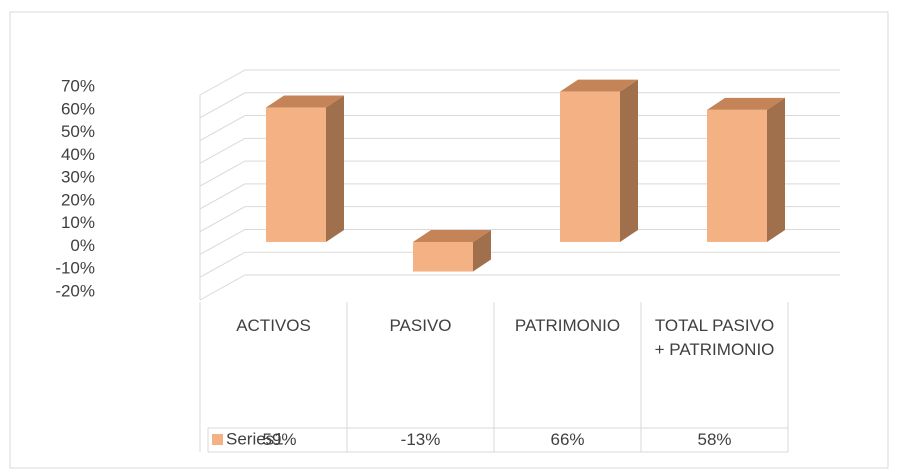 This screenshot has width=897, height=474. I want to click on data-label: 59%, so click(279, 439).